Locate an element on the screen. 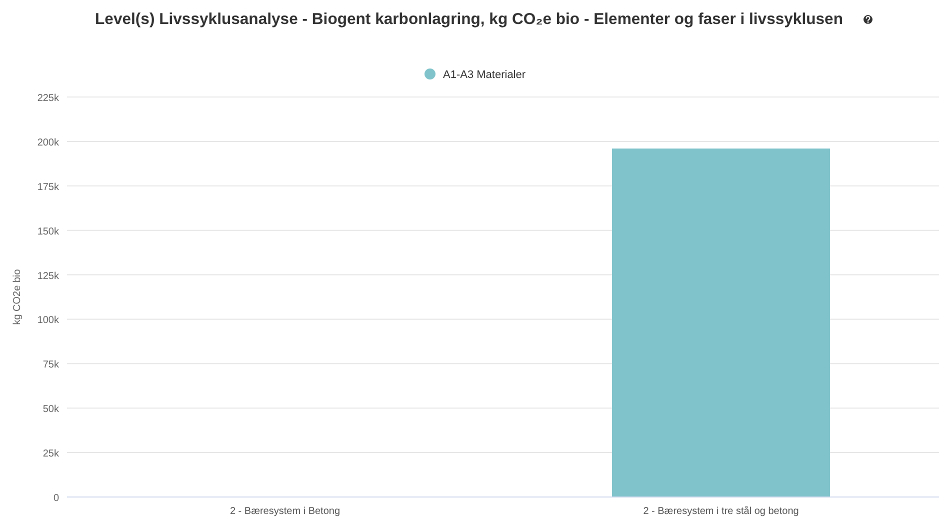 The width and height of the screenshot is (939, 517). legend-label: A1-A3 Materialer is located at coordinates (484, 75).